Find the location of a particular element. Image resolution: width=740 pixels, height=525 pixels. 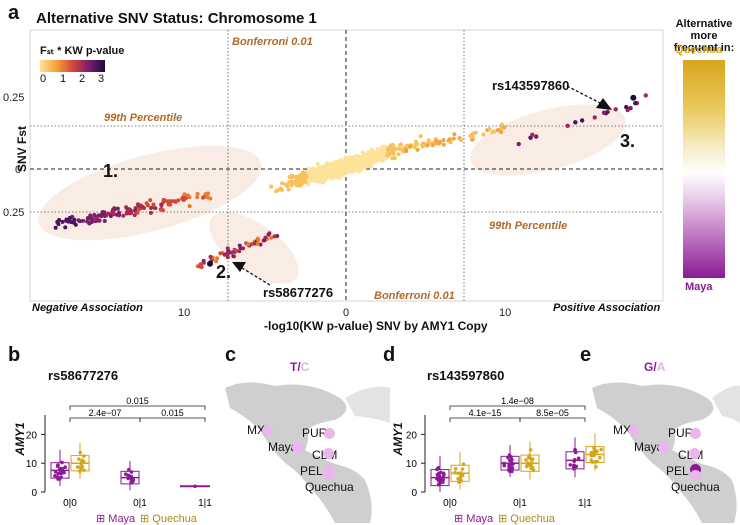

map-pie-quechua is located at coordinates (695, 475).